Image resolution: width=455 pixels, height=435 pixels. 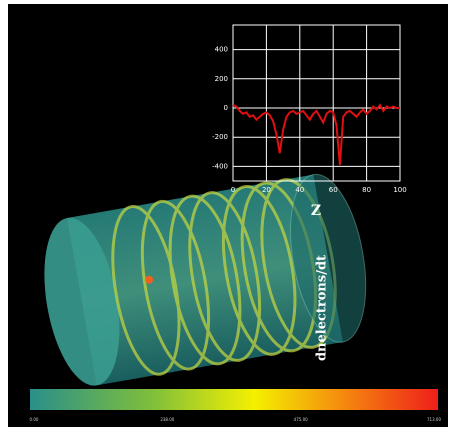 I want to click on x-tick-label: 40, so click(x=299, y=190).